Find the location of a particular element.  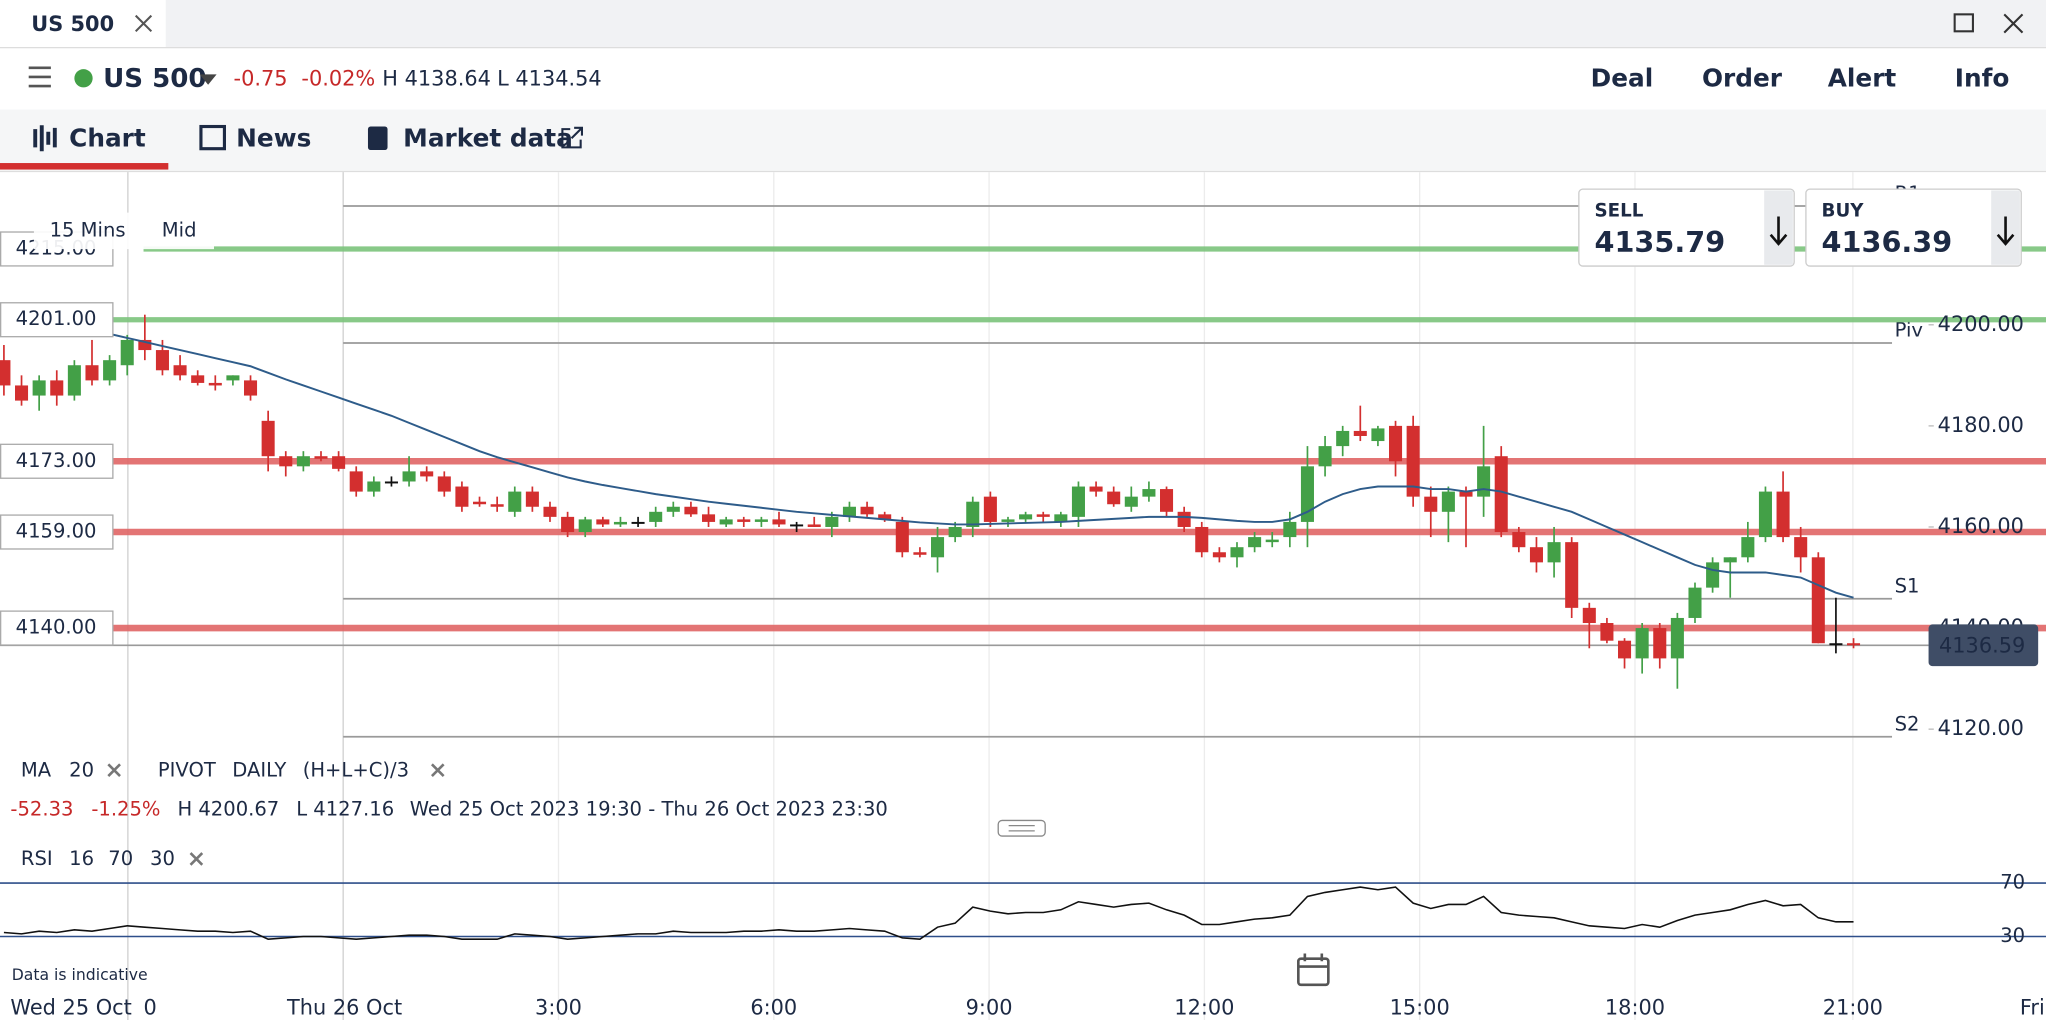

remove-pivot is located at coordinates (437, 770).